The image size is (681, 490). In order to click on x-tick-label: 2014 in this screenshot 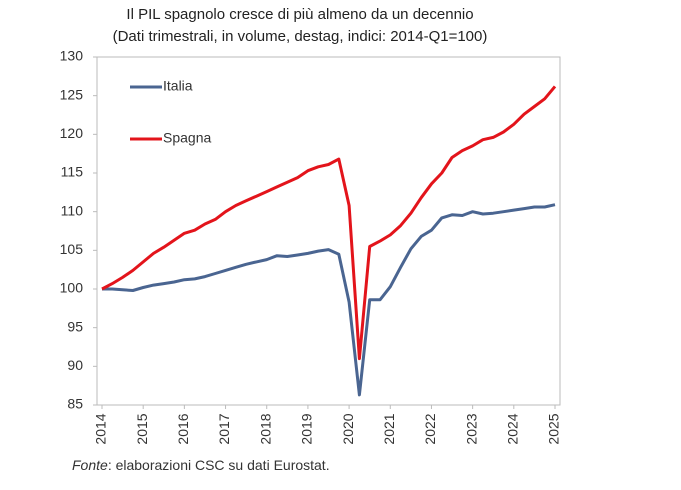, I will do `click(101, 428)`.